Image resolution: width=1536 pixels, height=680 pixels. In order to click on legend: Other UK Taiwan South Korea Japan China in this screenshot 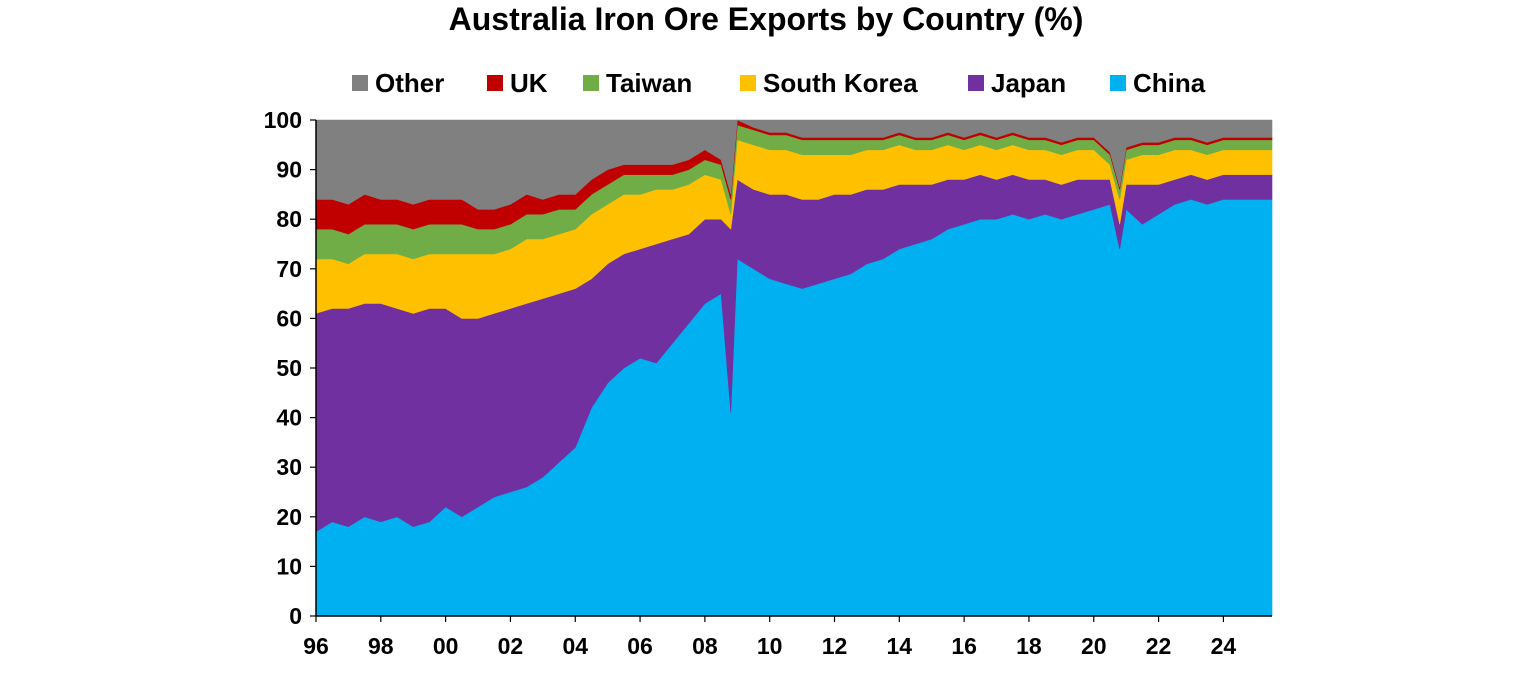, I will do `click(779, 83)`.